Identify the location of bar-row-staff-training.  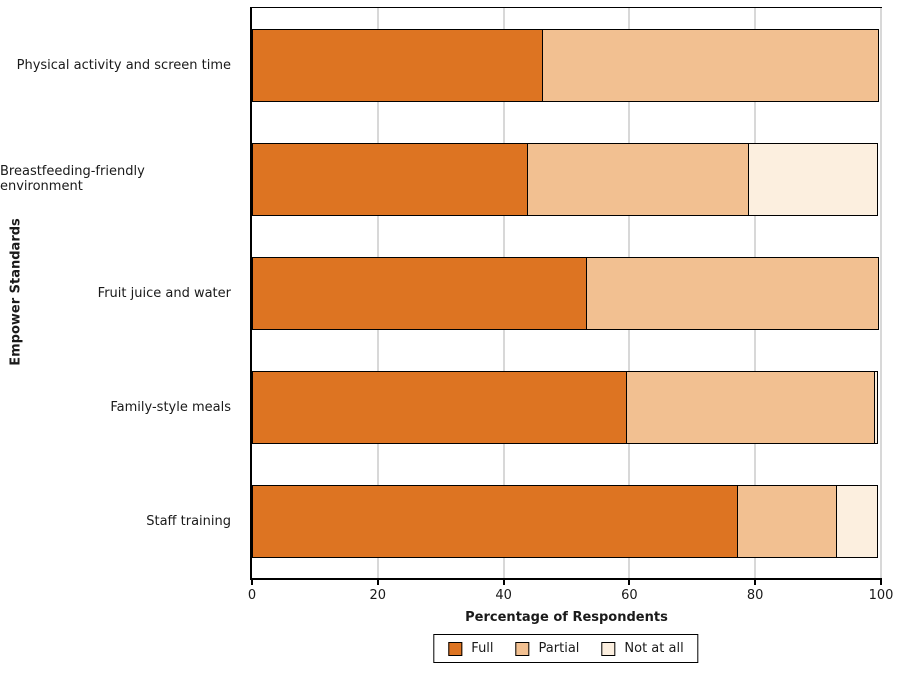
(566, 521).